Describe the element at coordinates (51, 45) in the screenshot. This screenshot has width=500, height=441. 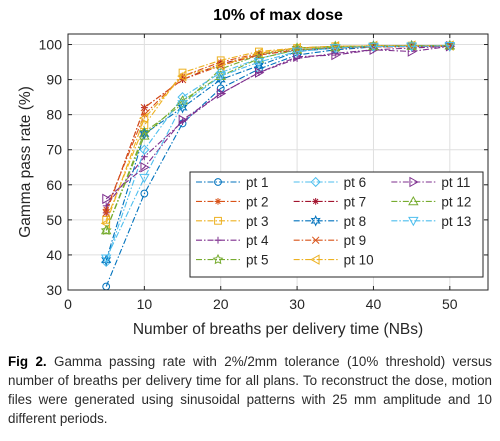
I see `y-tick-label: 100` at that location.